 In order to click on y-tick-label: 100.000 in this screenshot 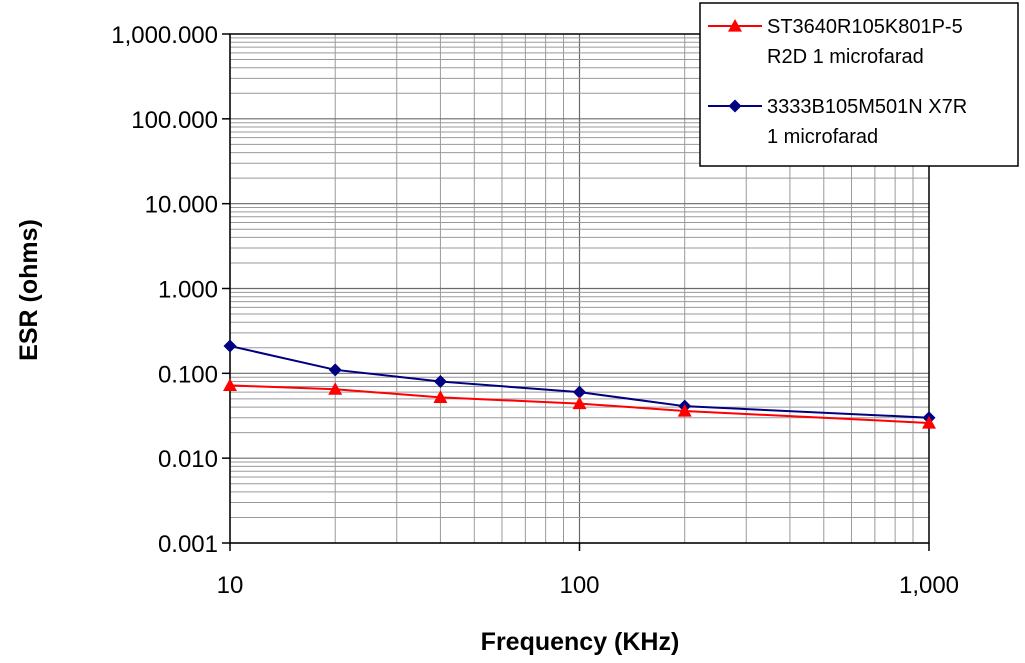, I will do `click(174, 120)`.